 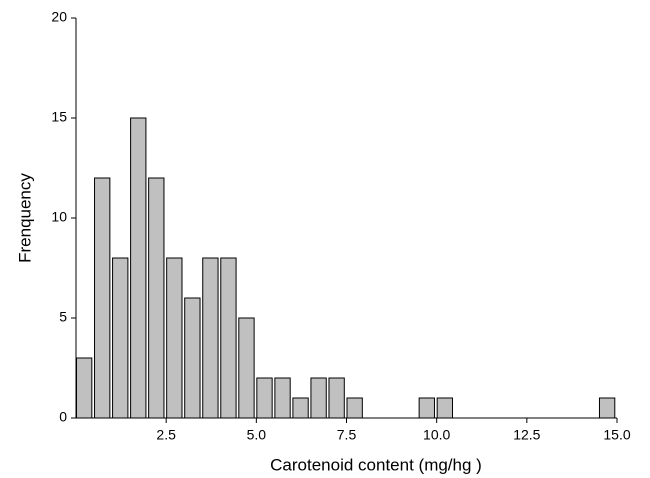 What do you see at coordinates (347, 435) in the screenshot?
I see `x-tick-label: 7.5` at bounding box center [347, 435].